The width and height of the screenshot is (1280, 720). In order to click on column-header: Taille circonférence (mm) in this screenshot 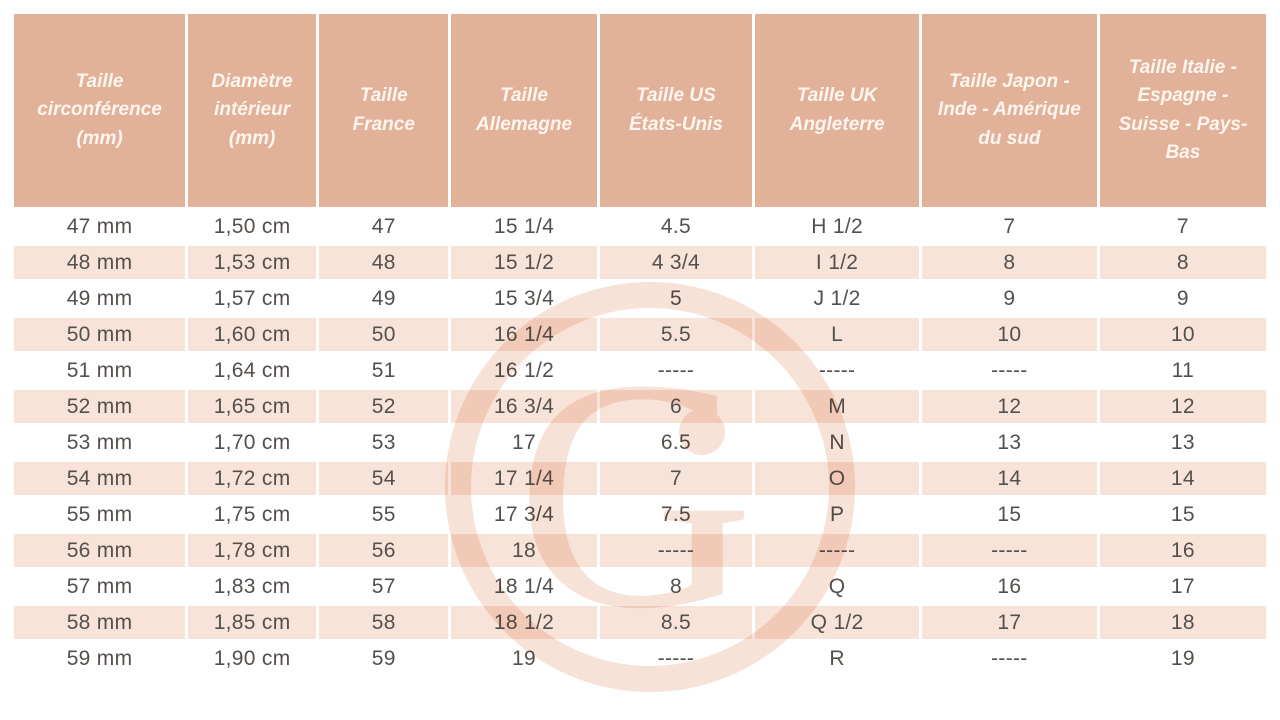, I will do `click(100, 110)`.